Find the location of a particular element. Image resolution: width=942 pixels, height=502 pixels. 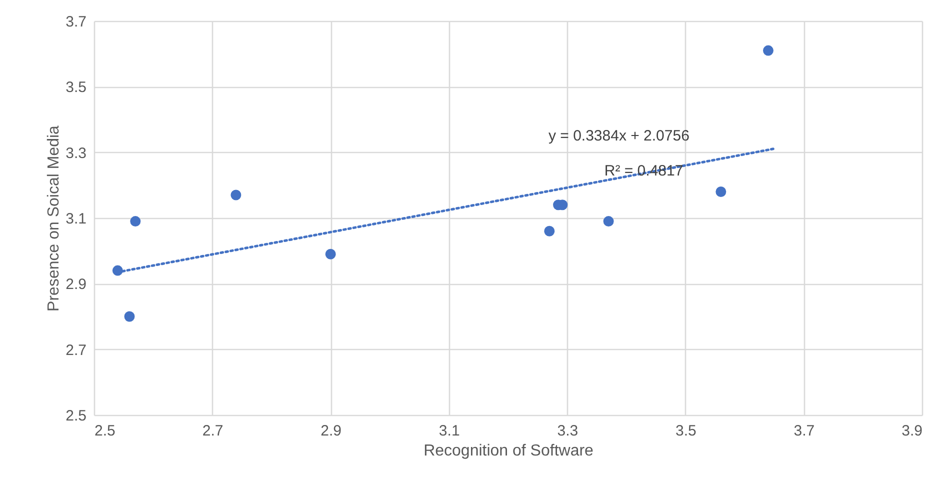

x-tick-label: 3.9 is located at coordinates (912, 431).